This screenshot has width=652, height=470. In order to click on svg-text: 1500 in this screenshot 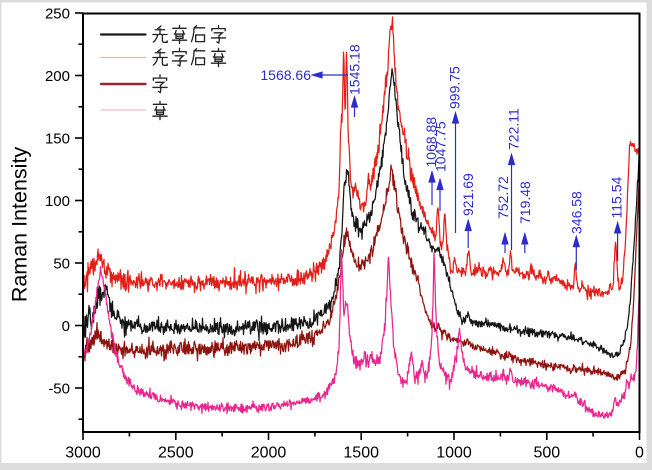, I will do `click(361, 453)`.